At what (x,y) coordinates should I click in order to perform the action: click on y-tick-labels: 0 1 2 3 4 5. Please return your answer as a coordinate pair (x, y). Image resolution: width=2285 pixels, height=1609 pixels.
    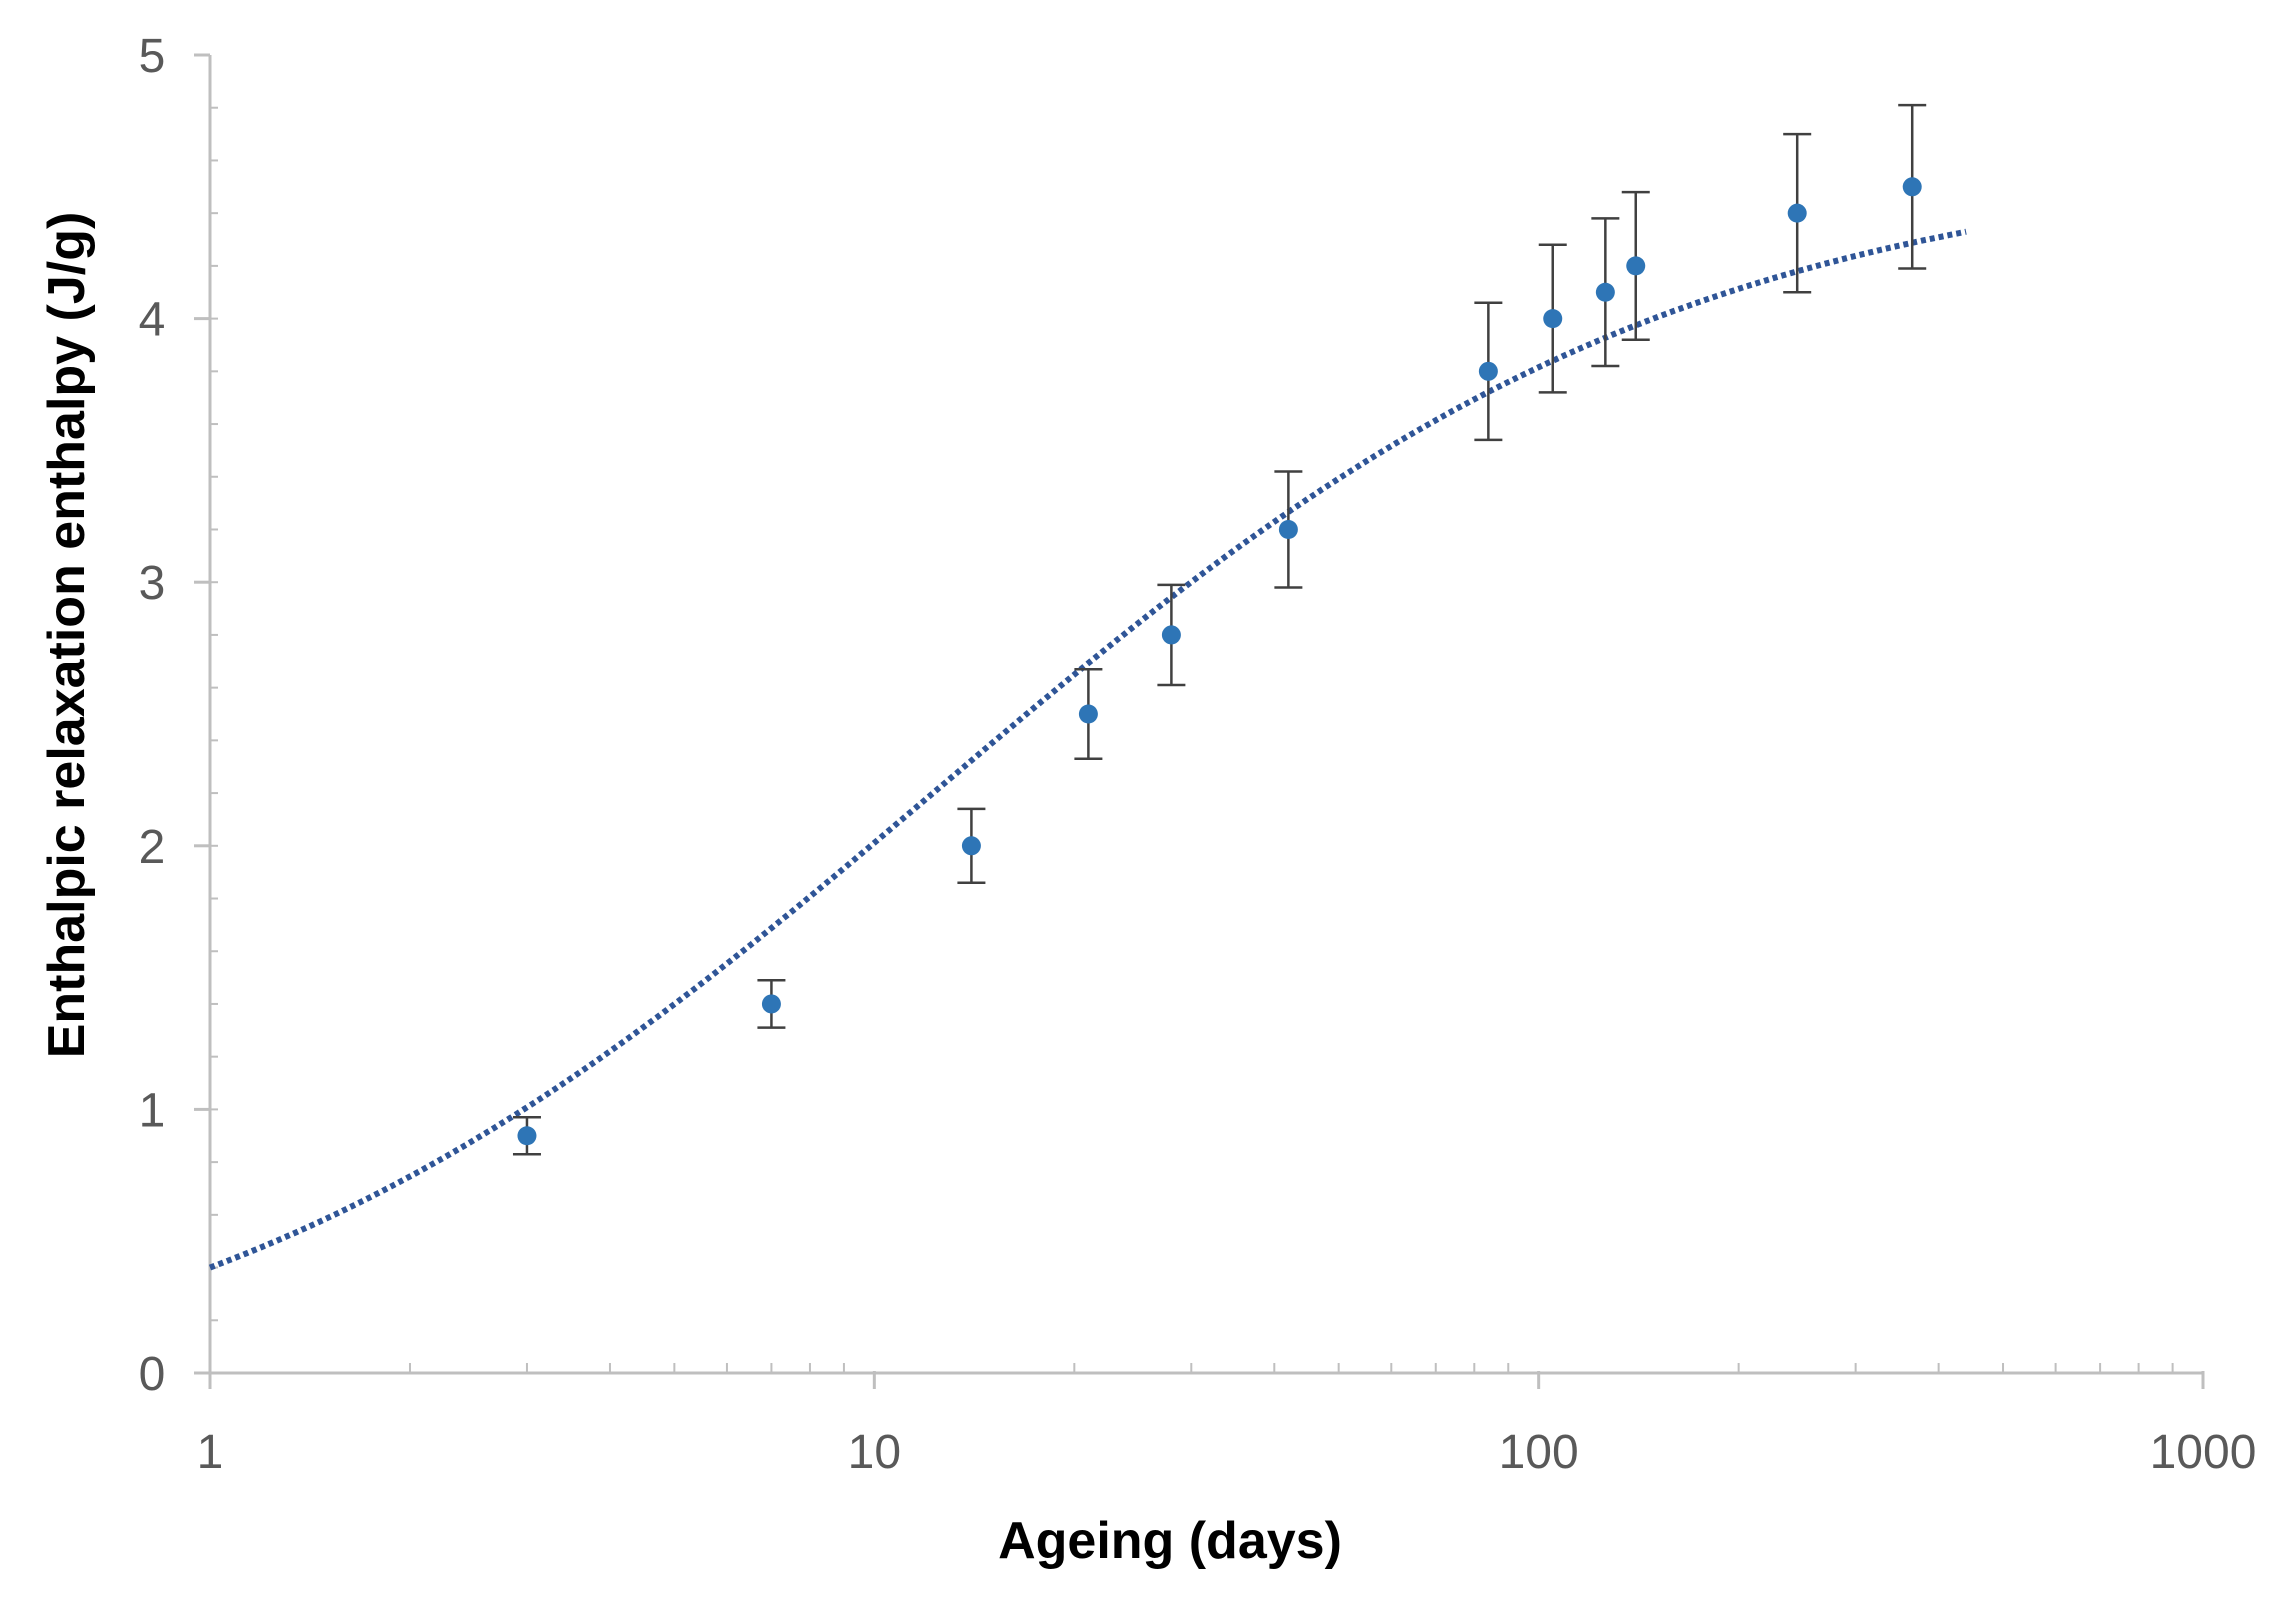
    Looking at the image, I should click on (152, 715).